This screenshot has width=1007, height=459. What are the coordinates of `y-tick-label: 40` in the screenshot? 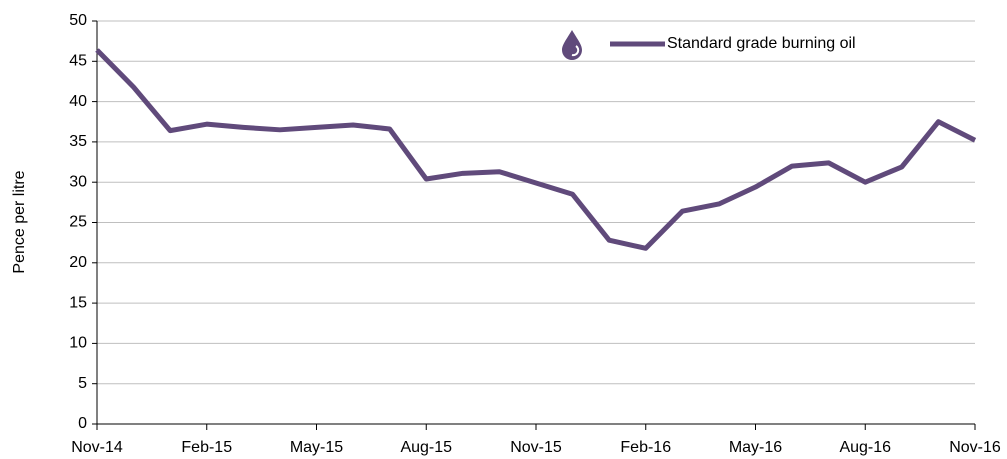 It's located at (78, 101).